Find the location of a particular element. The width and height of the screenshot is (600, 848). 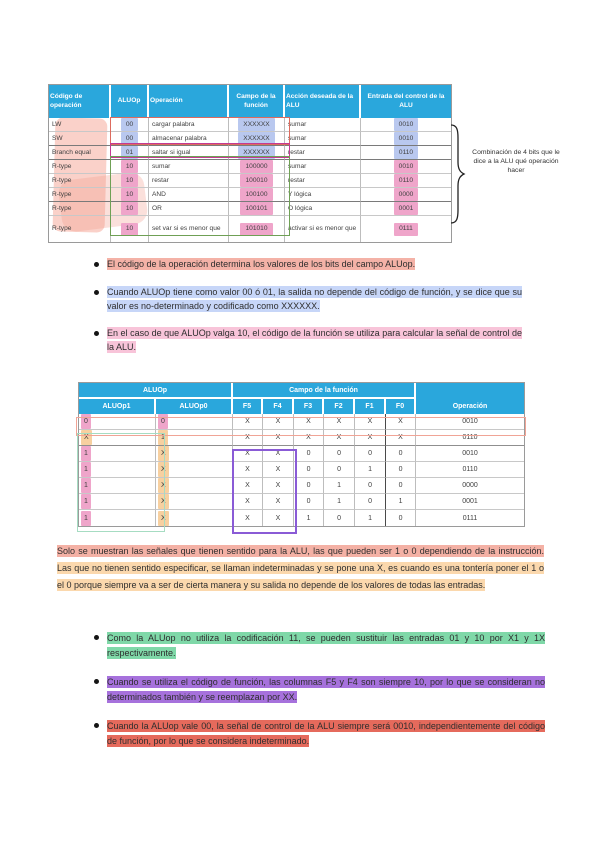

table1-cell: 00 is located at coordinates (130, 139).